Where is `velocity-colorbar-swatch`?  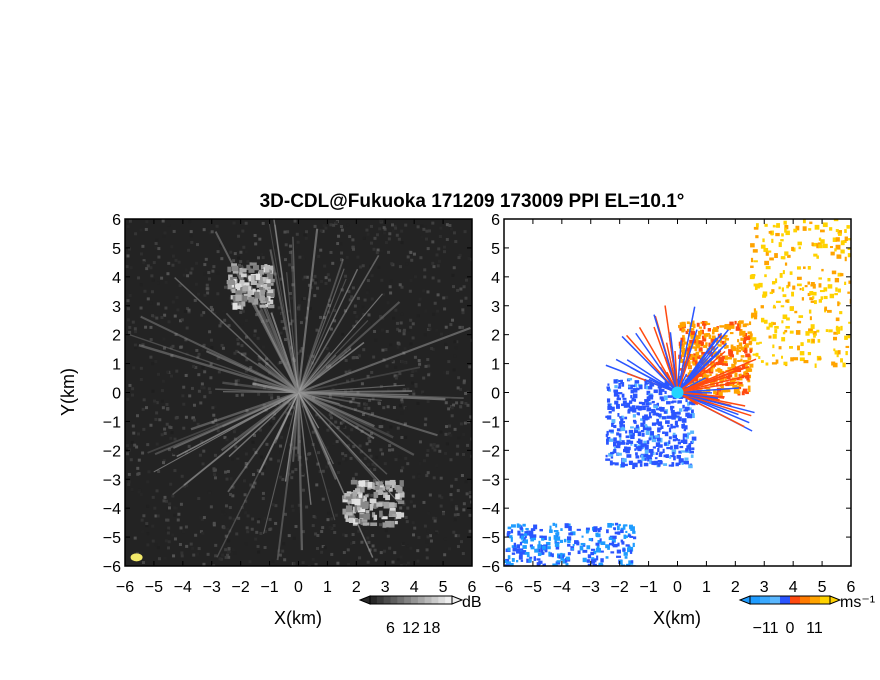 velocity-colorbar-swatch is located at coordinates (825, 600).